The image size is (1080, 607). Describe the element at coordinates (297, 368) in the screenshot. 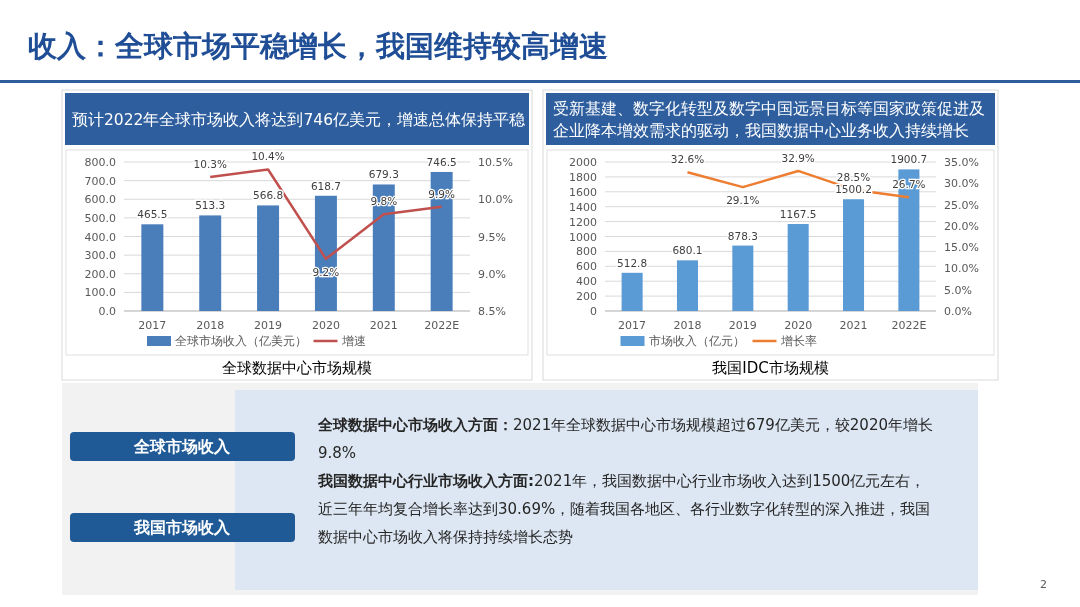

I see `text: 全球数据中心市场规模` at that location.